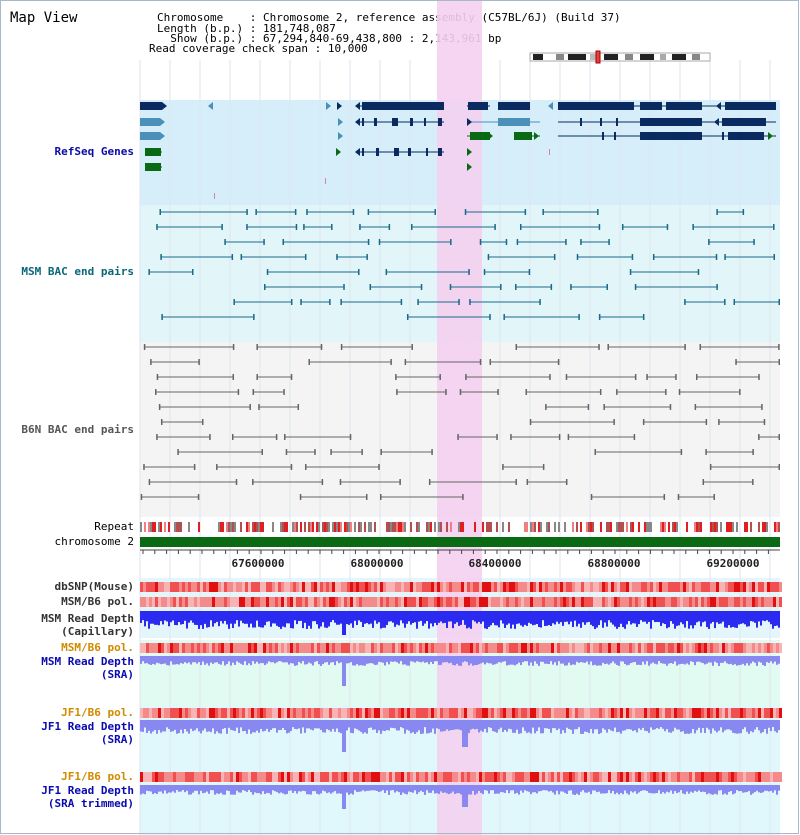 This screenshot has height=835, width=800. What do you see at coordinates (460, 542) in the screenshot?
I see `chromosome-bar` at bounding box center [460, 542].